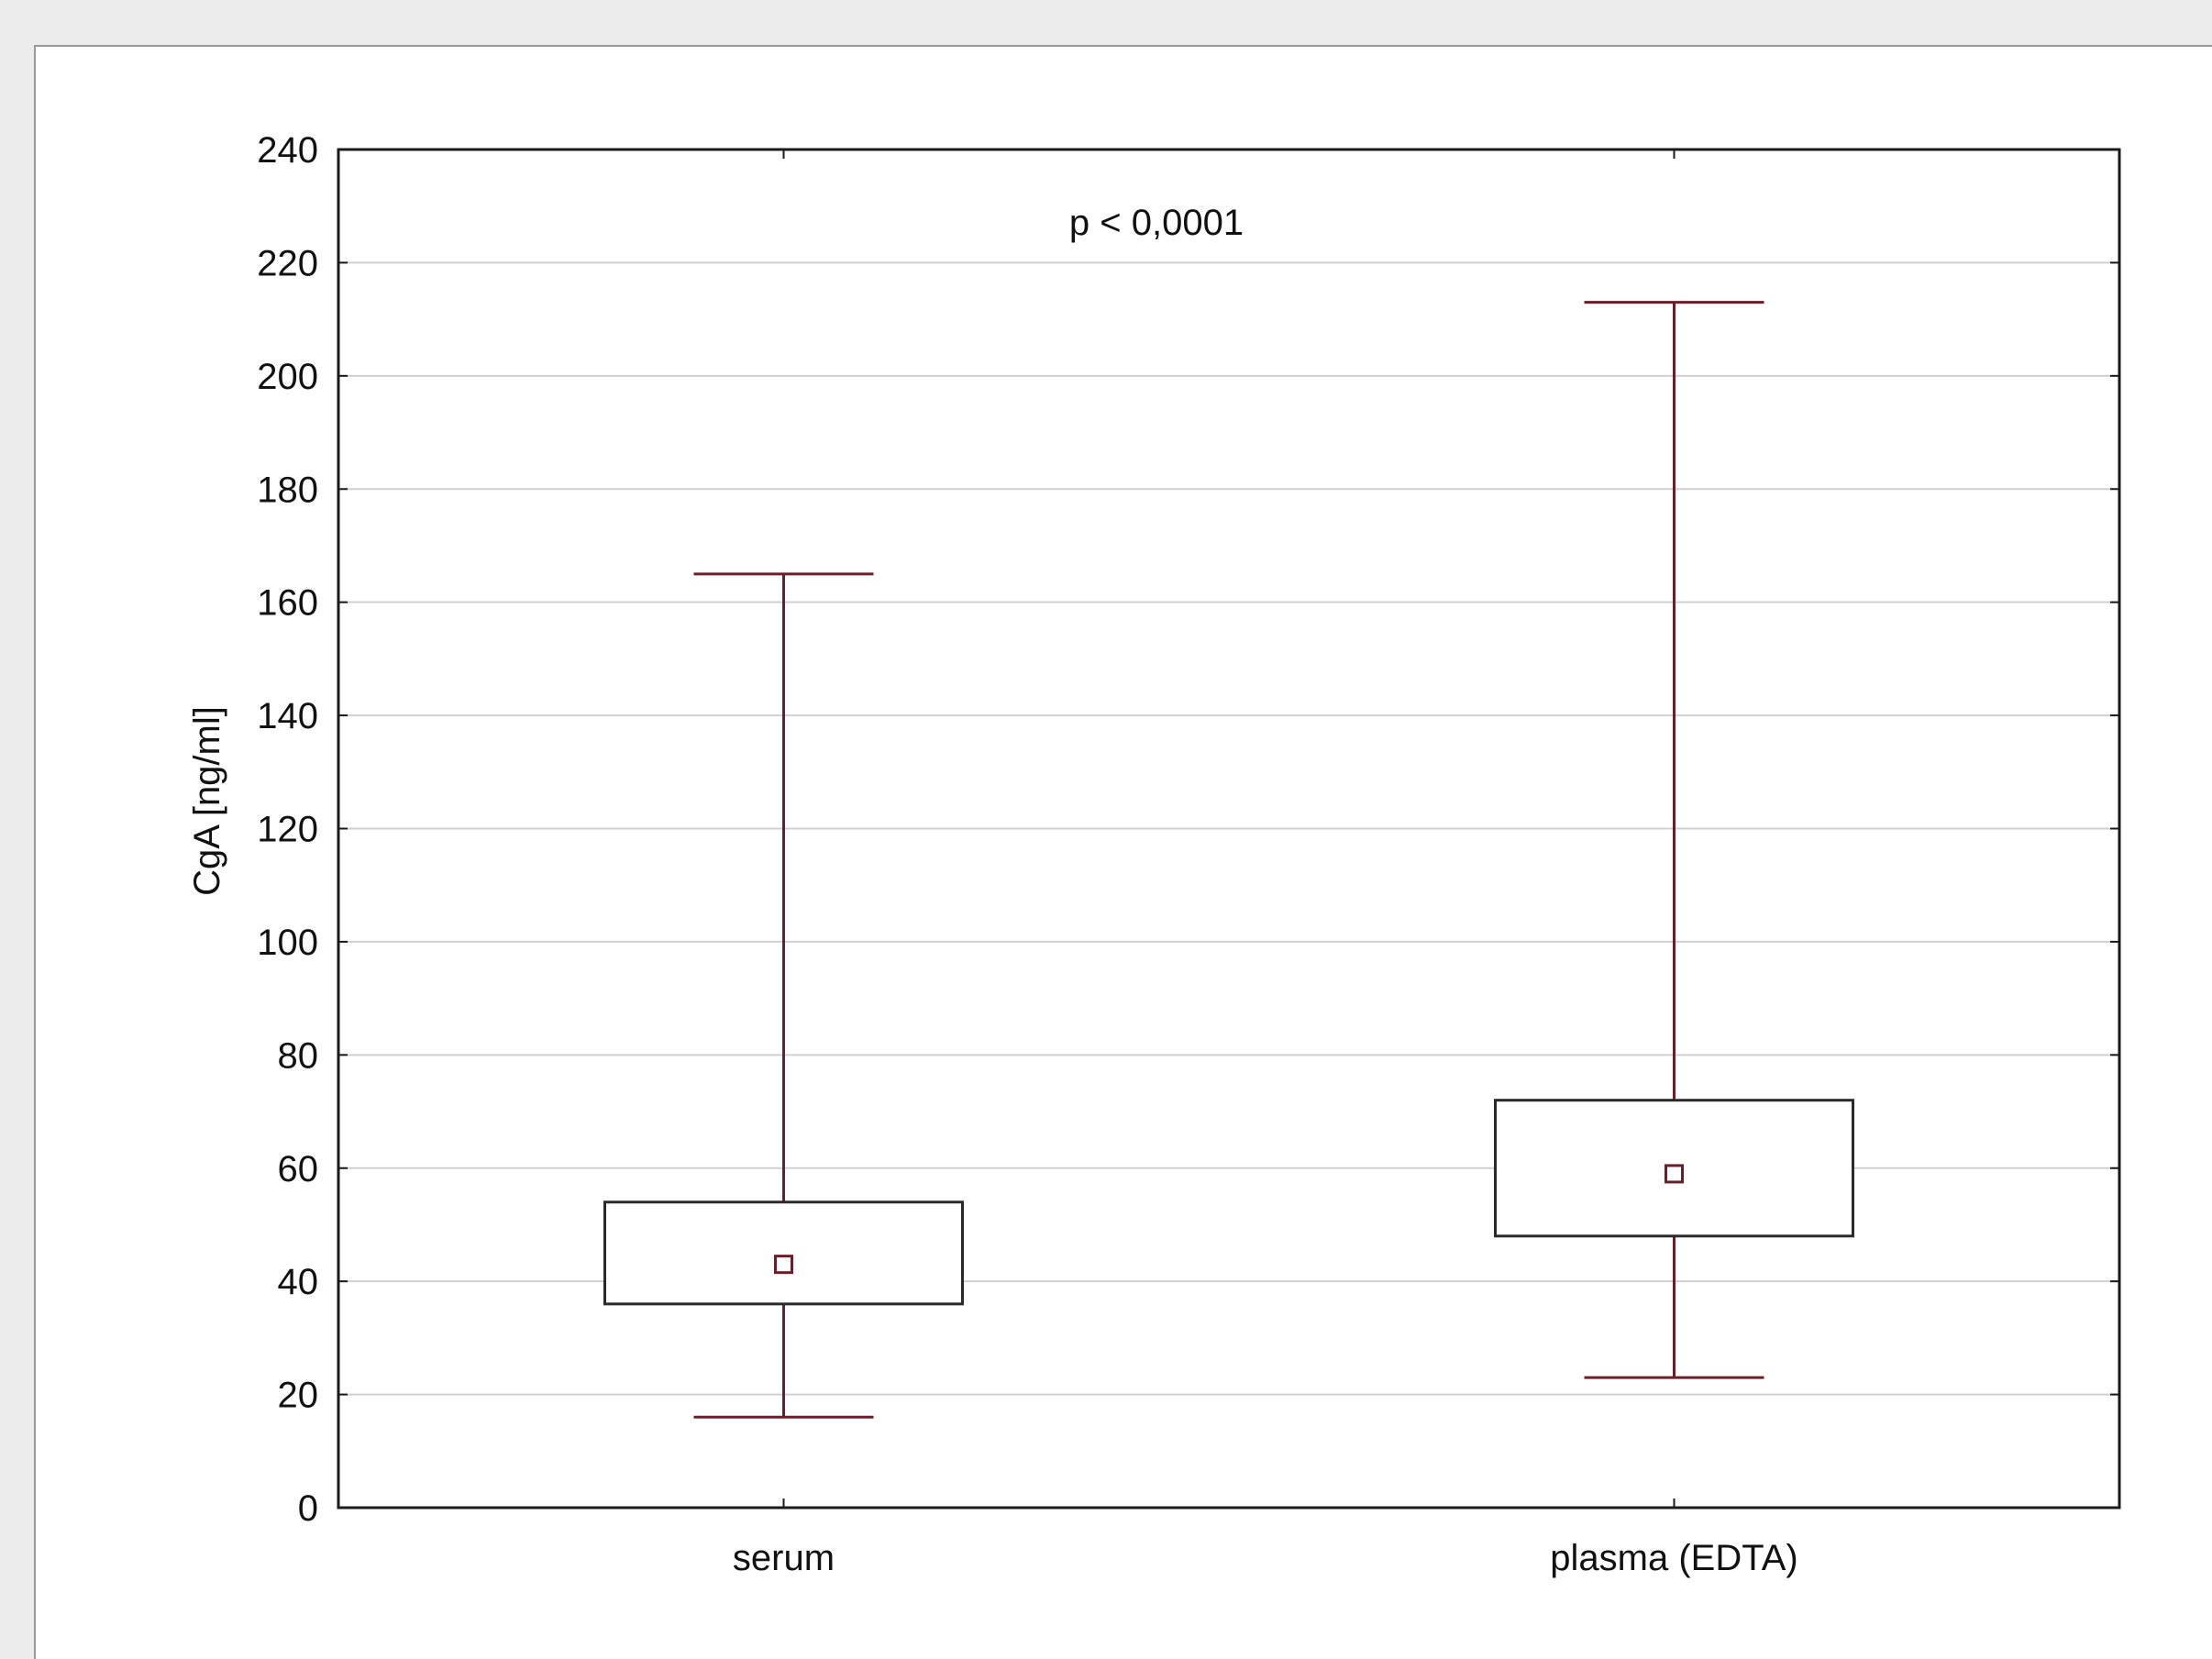 Image resolution: width=2212 pixels, height=1659 pixels. I want to click on y-tick-label: 240, so click(287, 150).